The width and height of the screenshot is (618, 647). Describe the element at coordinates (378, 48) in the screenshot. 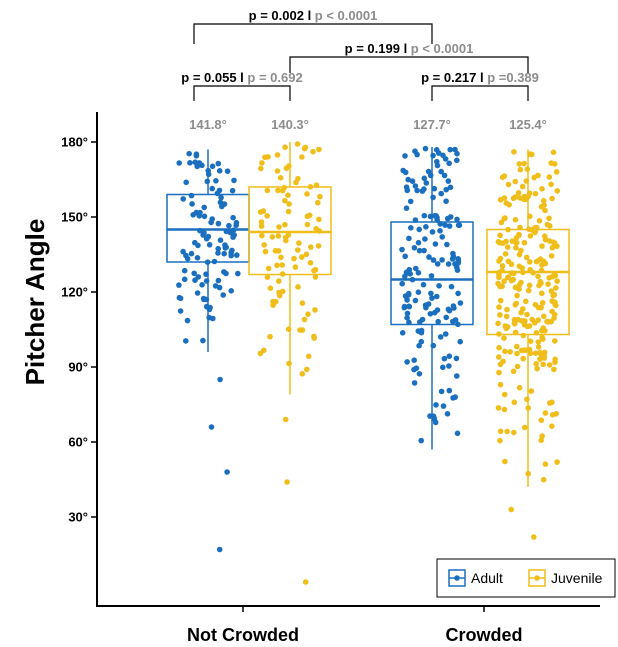

I see `p-value-adult: p = 0.199 l` at that location.